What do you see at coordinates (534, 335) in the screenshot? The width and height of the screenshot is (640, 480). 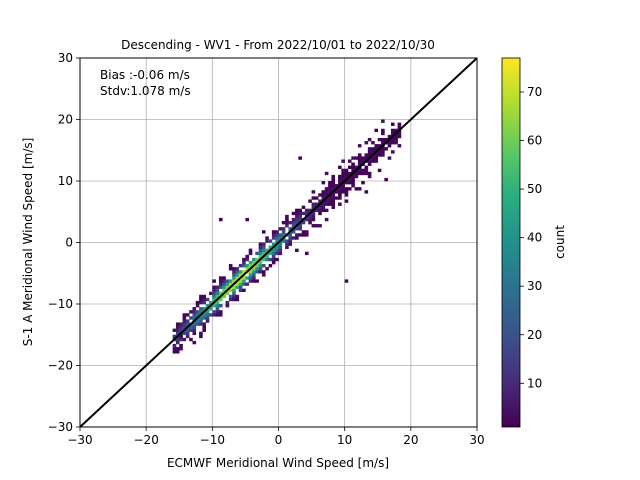 I see `colorbar-tick-label: 20` at bounding box center [534, 335].